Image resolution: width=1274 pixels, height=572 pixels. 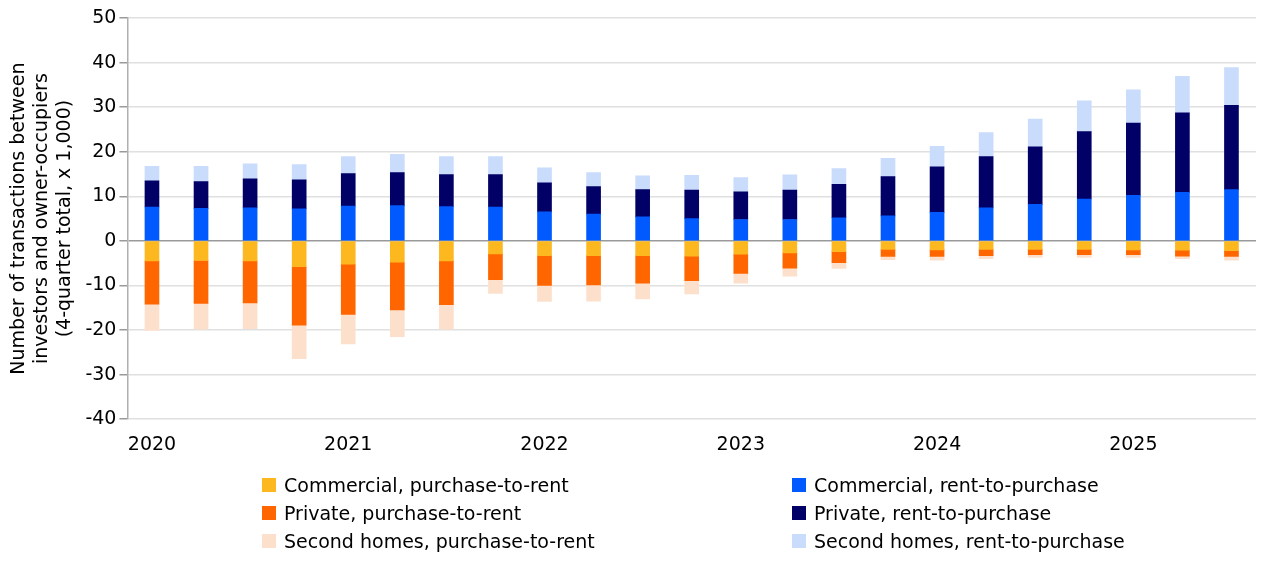 What do you see at coordinates (101, 372) in the screenshot?
I see `y-tick-label: -30` at bounding box center [101, 372].